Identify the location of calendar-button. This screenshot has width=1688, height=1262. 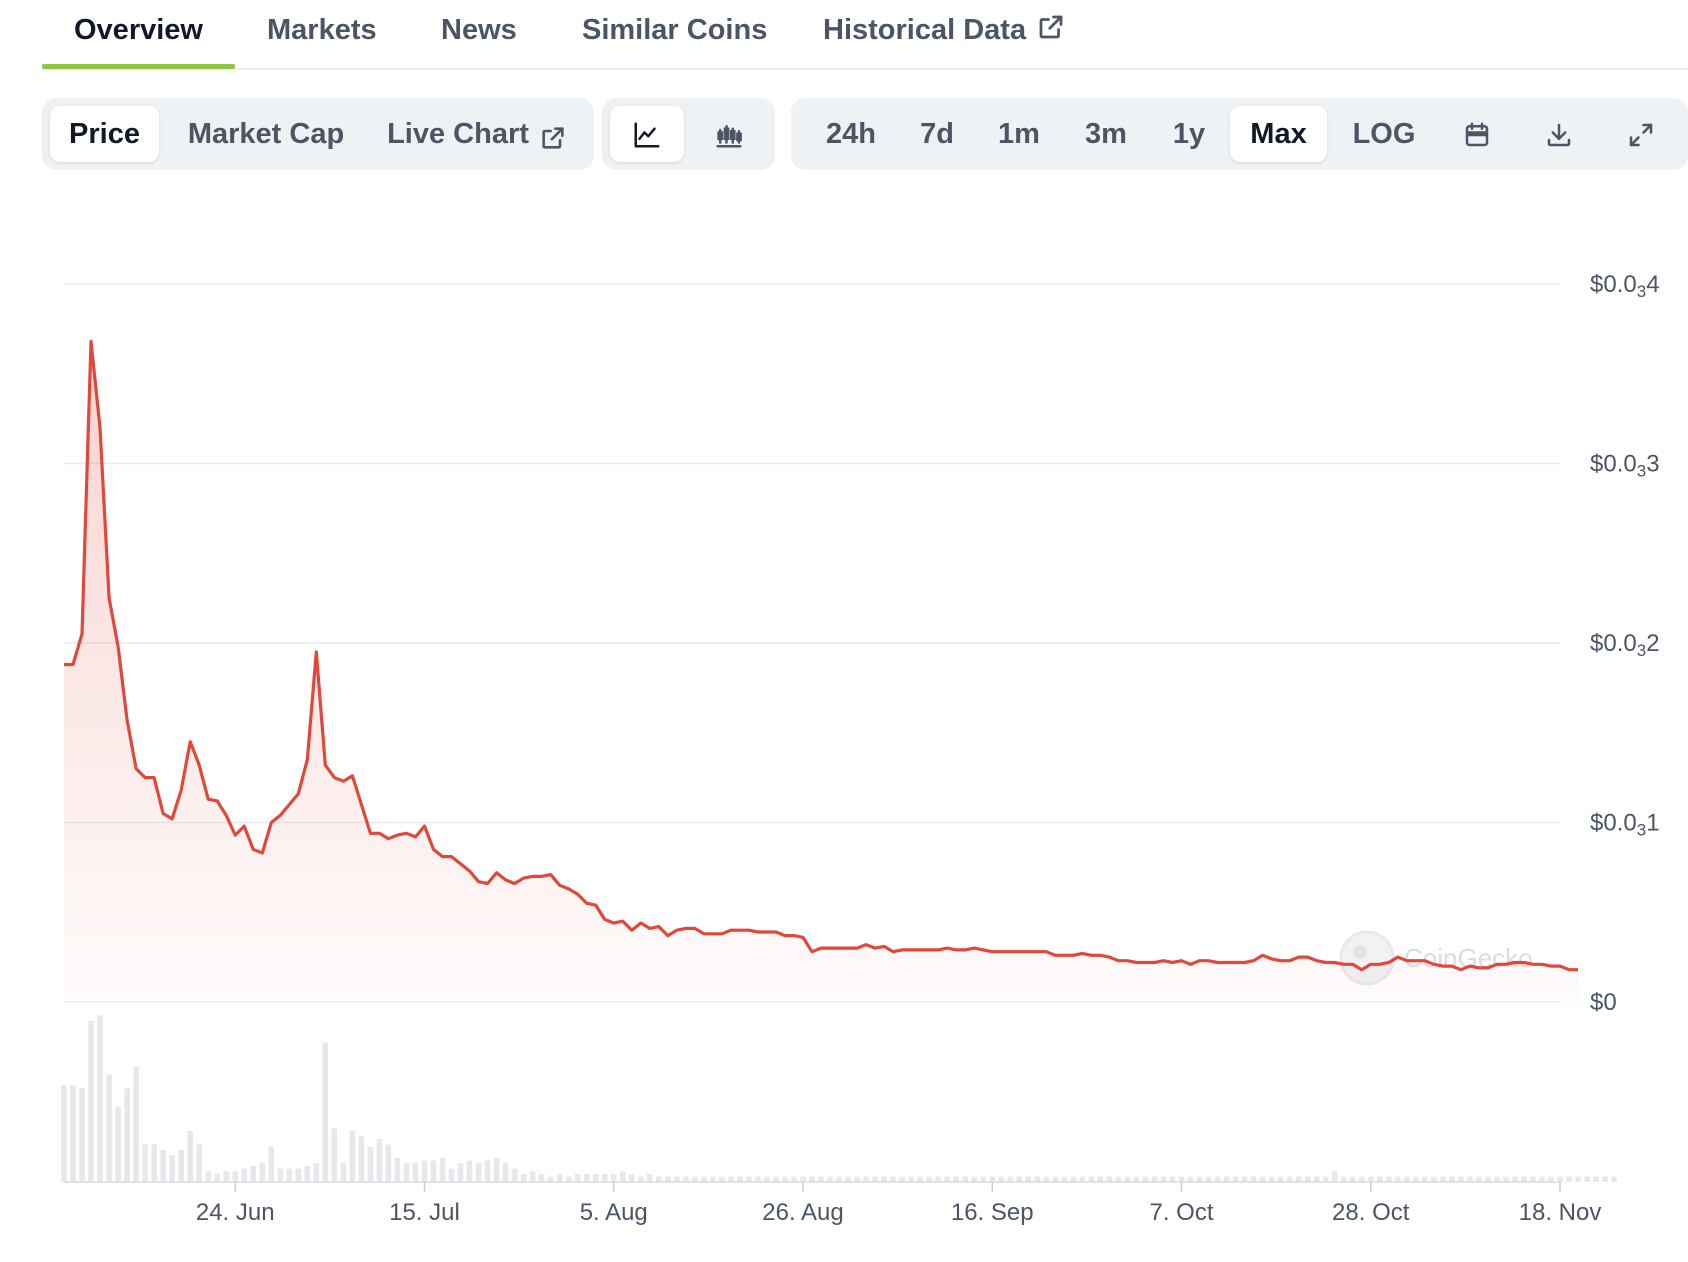
(1477, 134).